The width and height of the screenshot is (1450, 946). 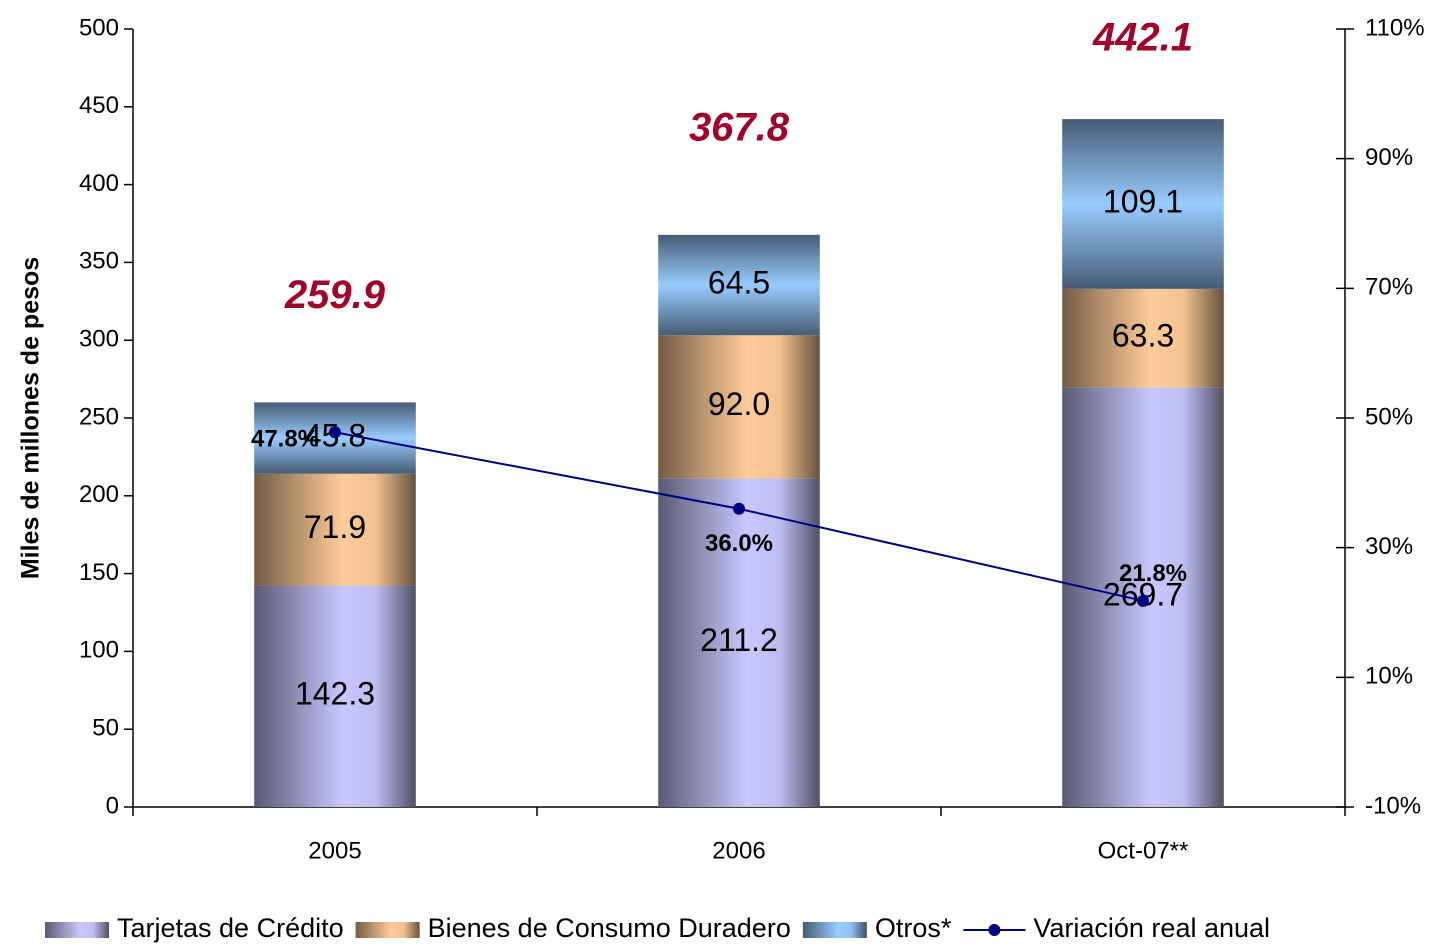 What do you see at coordinates (99, 572) in the screenshot?
I see `y-tick-label: 150` at bounding box center [99, 572].